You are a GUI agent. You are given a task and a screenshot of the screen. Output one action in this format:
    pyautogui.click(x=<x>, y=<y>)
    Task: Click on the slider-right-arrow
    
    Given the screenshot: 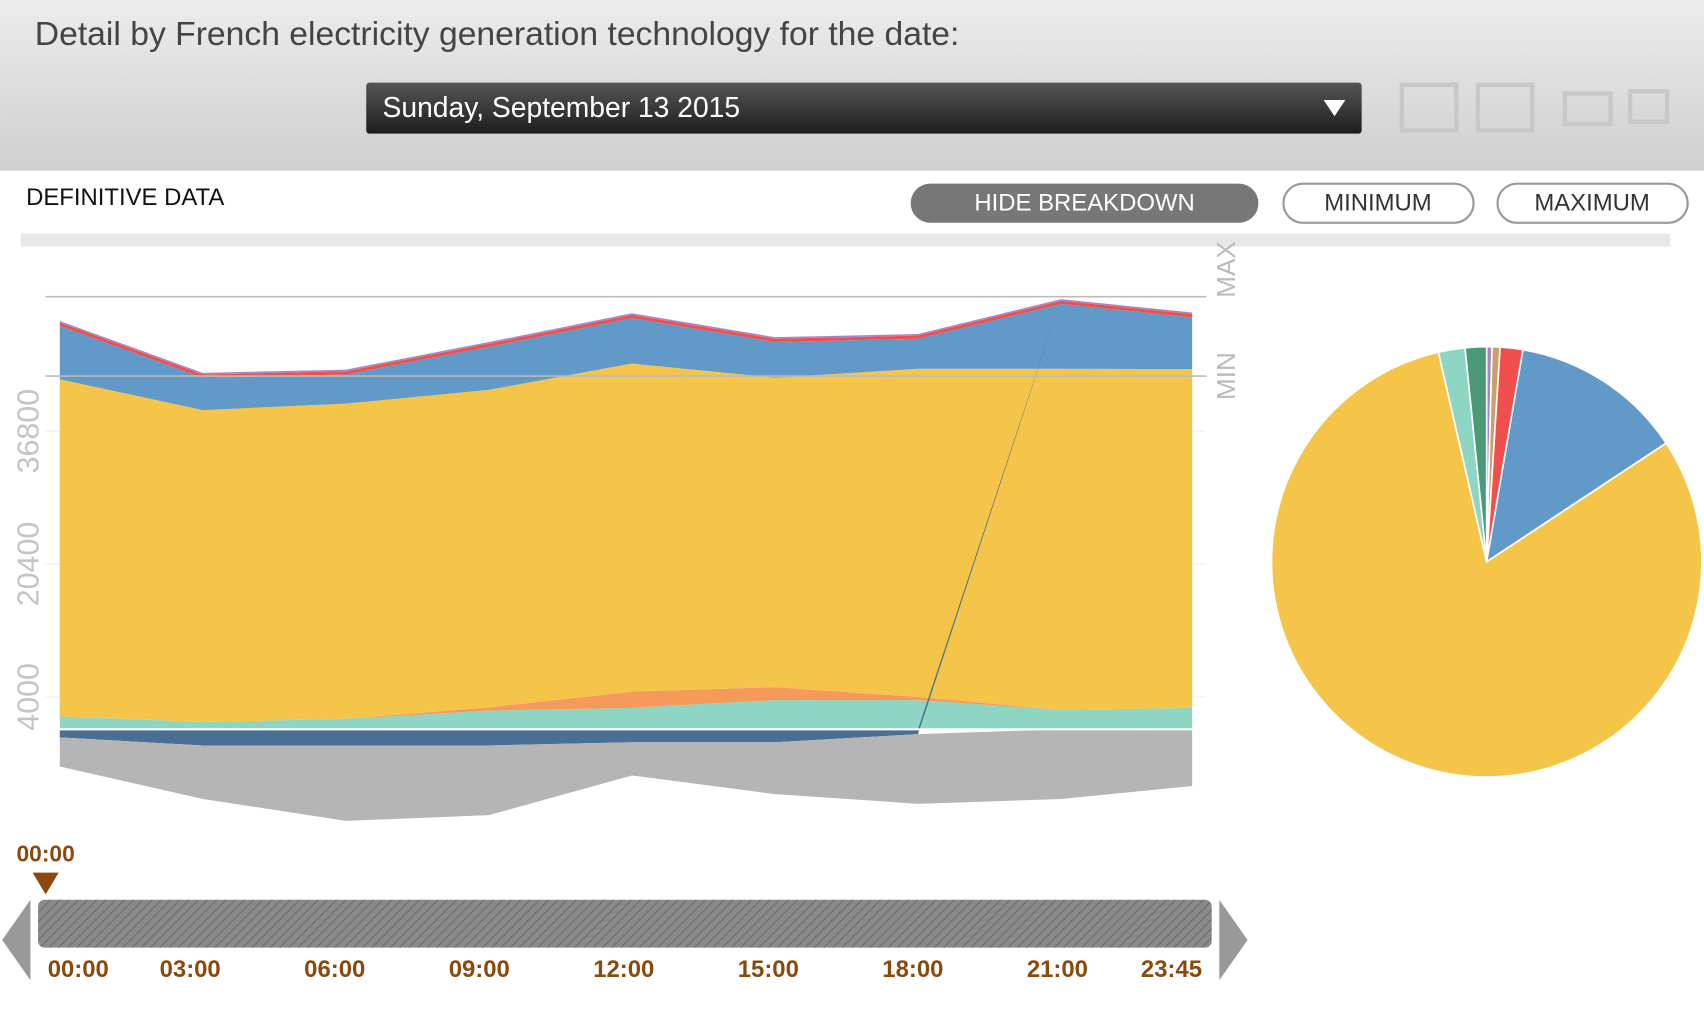 What is the action you would take?
    pyautogui.click(x=1233, y=940)
    